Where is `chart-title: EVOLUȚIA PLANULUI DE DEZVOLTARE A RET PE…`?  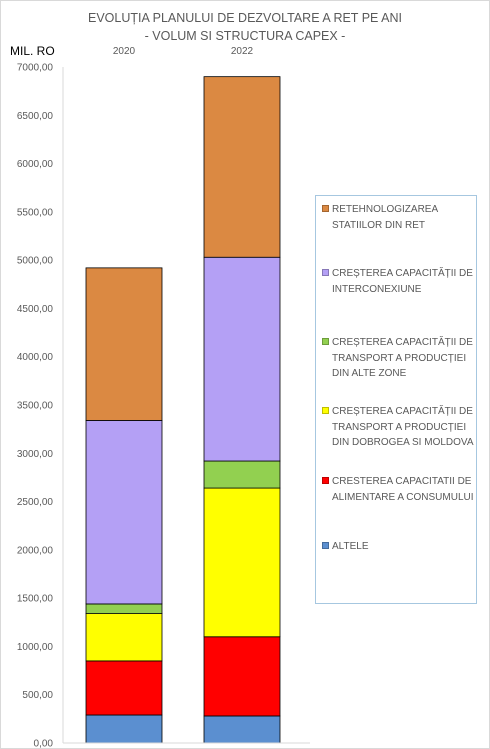
chart-title: EVOLUȚIA PLANULUI DE DEZVOLTARE A RET PE… is located at coordinates (245, 18).